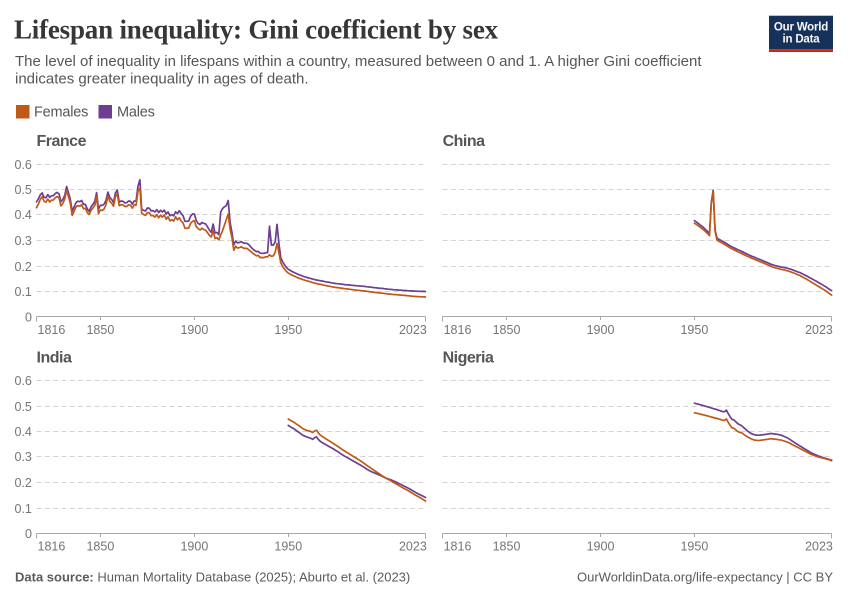  What do you see at coordinates (464, 141) in the screenshot?
I see `svg-text: China` at bounding box center [464, 141].